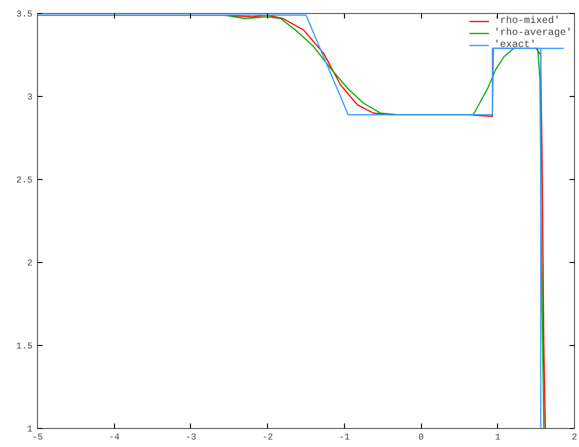  What do you see at coordinates (114, 437) in the screenshot?
I see `x-tick-label: -4` at bounding box center [114, 437].